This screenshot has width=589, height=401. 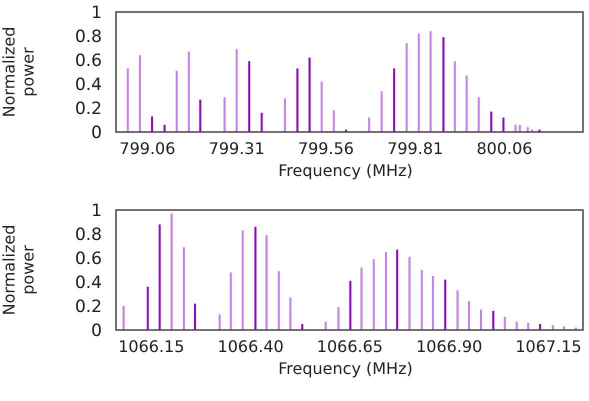 What do you see at coordinates (147, 148) in the screenshot?
I see `x-tick-label: 799.06` at bounding box center [147, 148].